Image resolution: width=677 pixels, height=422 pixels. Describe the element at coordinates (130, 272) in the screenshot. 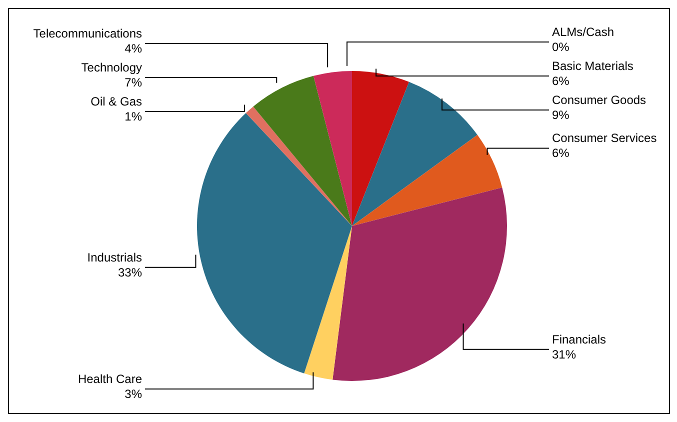

I see `data-label: 33%` at that location.